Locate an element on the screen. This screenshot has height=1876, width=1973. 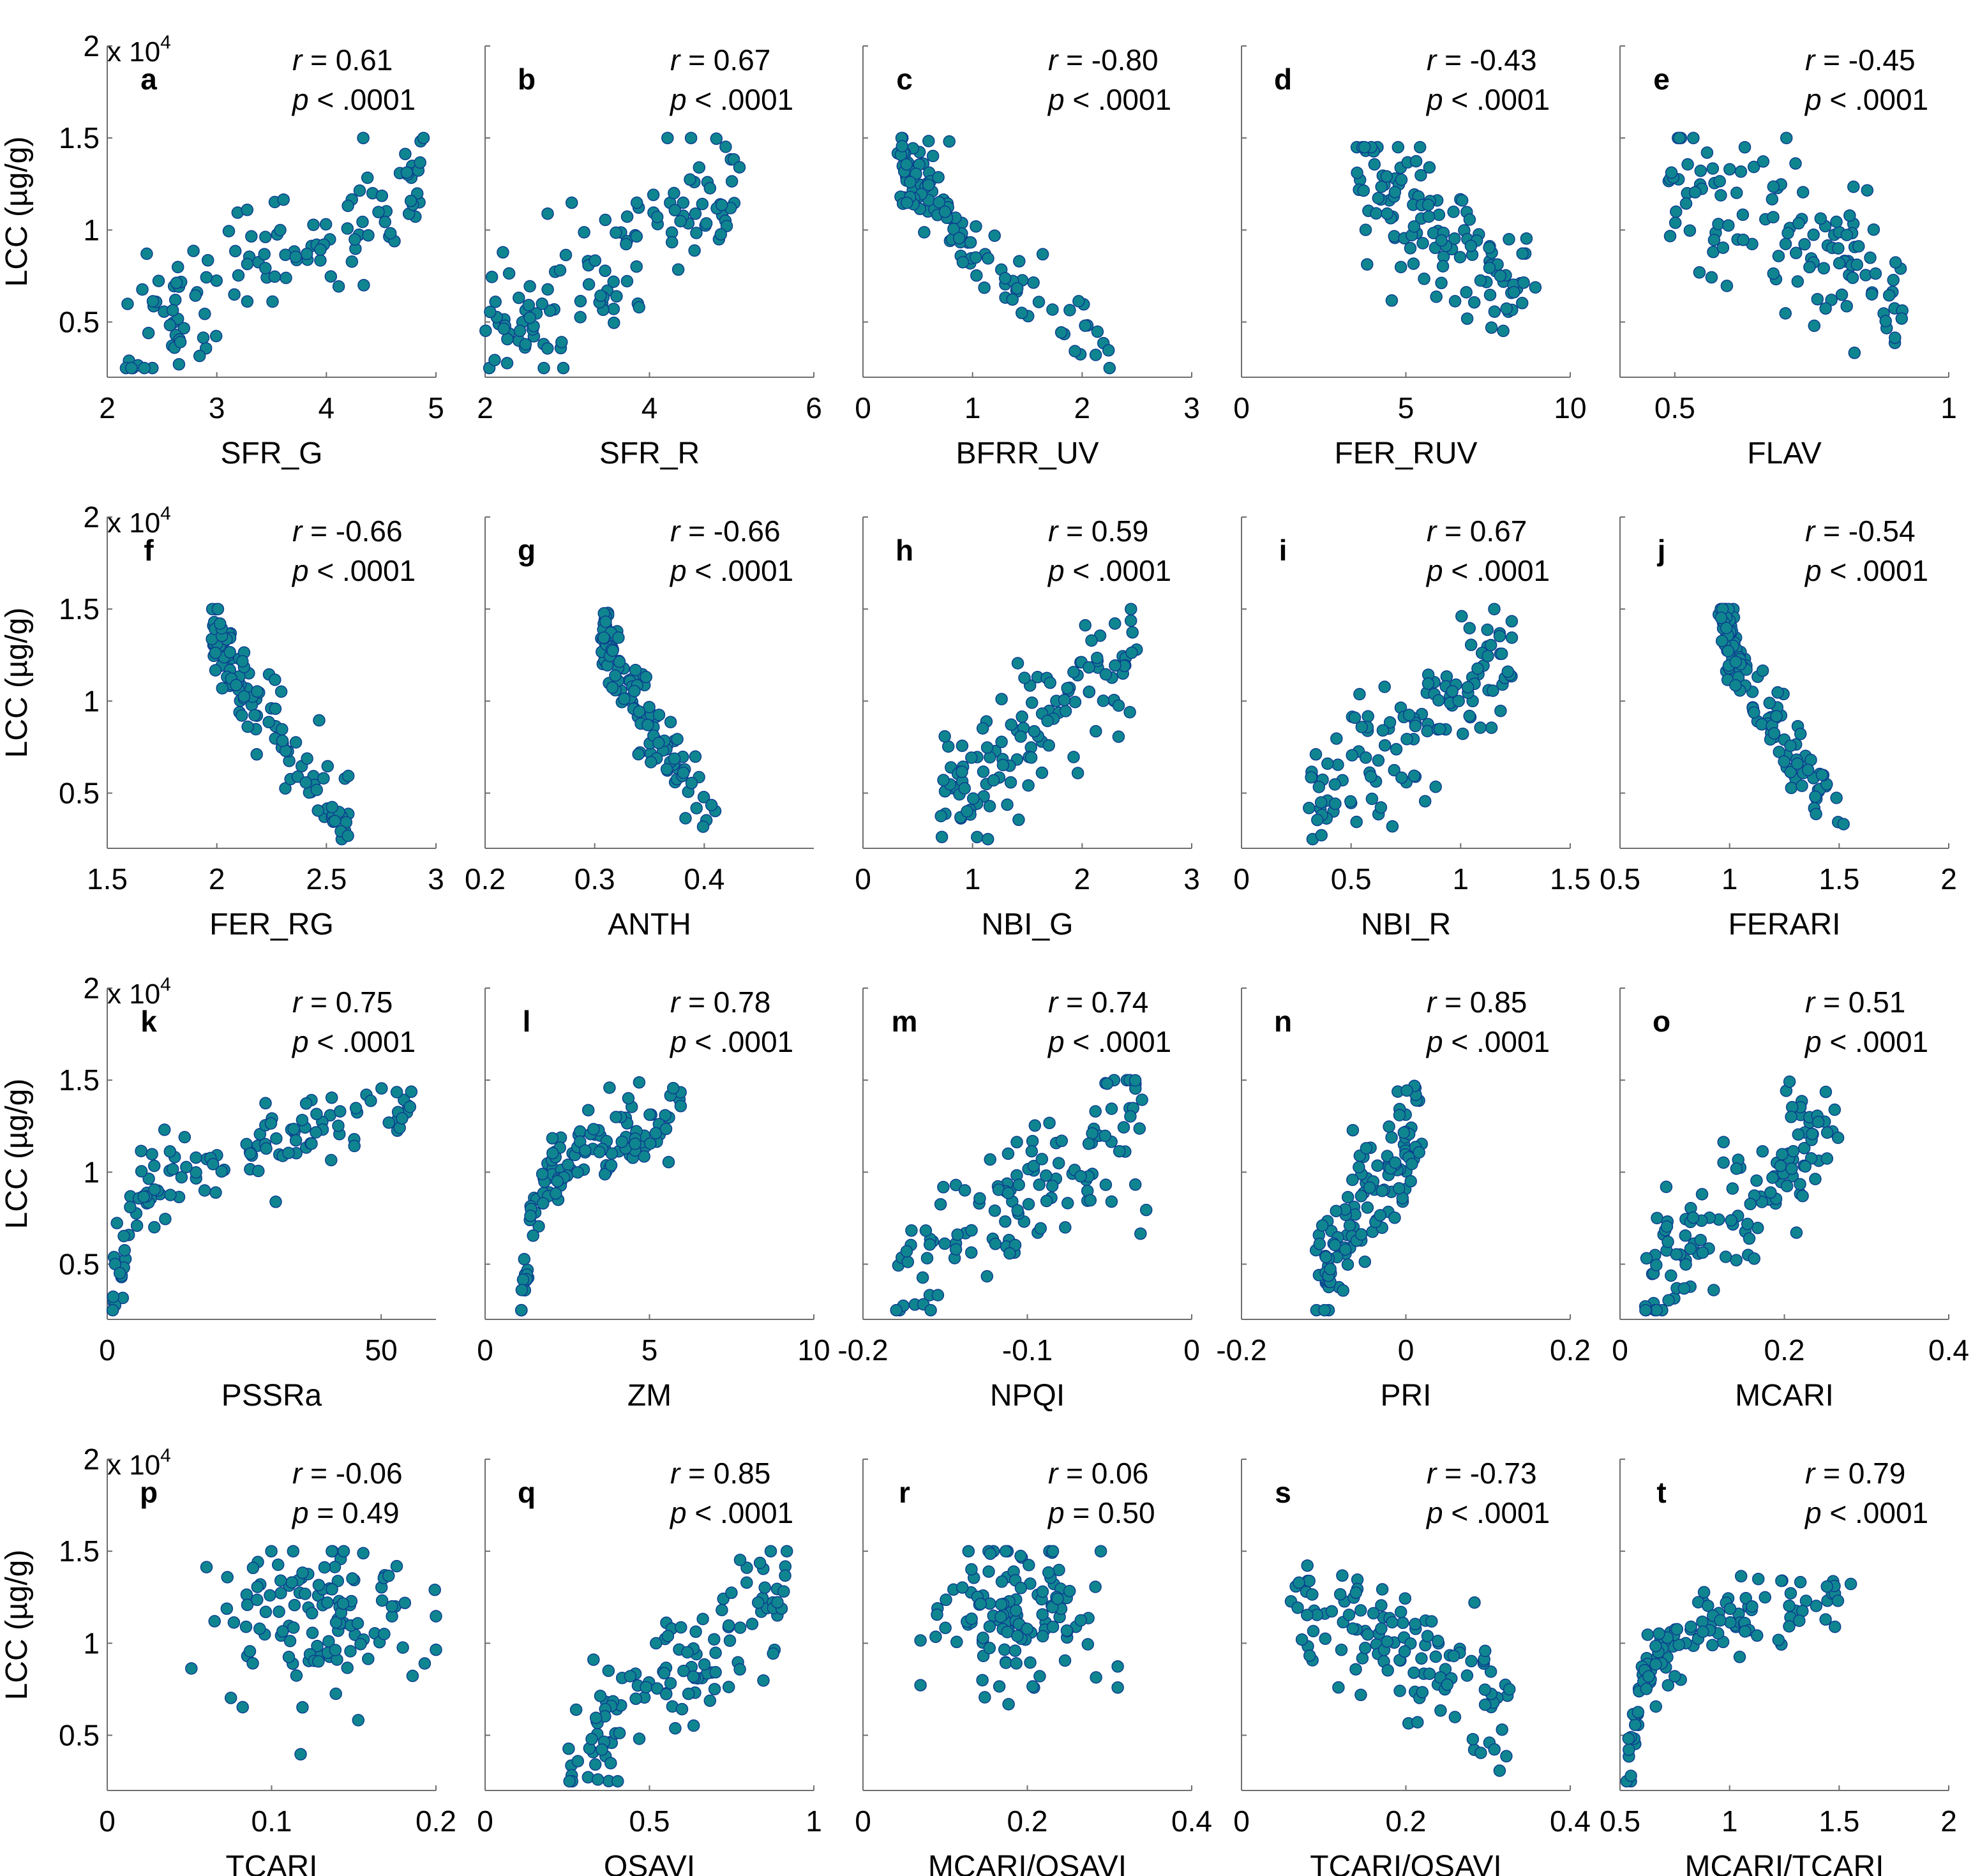
r-statistic: r = 0.74 is located at coordinates (1098, 1003).